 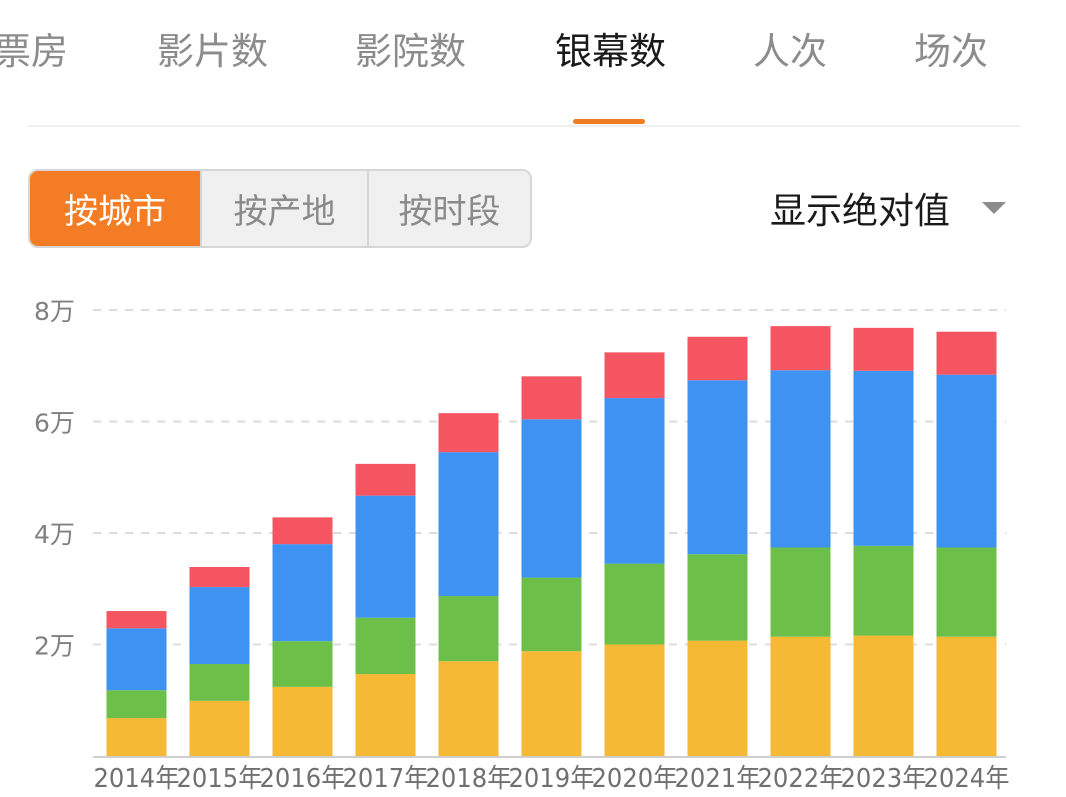 I want to click on x-tick-label: 2017年, so click(x=386, y=779).